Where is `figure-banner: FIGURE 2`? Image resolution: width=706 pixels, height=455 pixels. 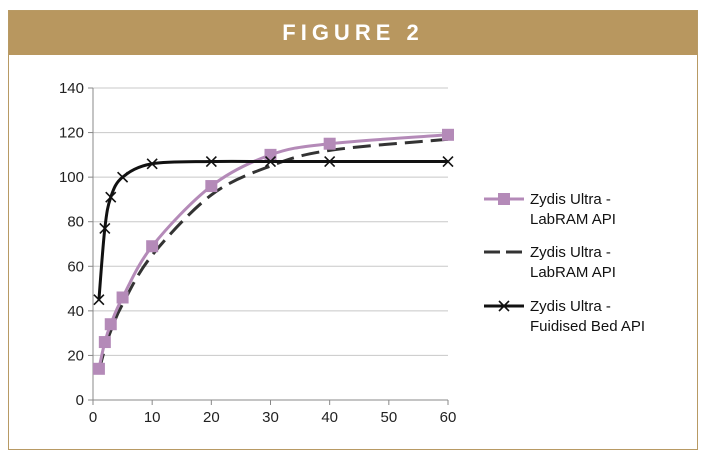
figure-banner: FIGURE 2 is located at coordinates (353, 33).